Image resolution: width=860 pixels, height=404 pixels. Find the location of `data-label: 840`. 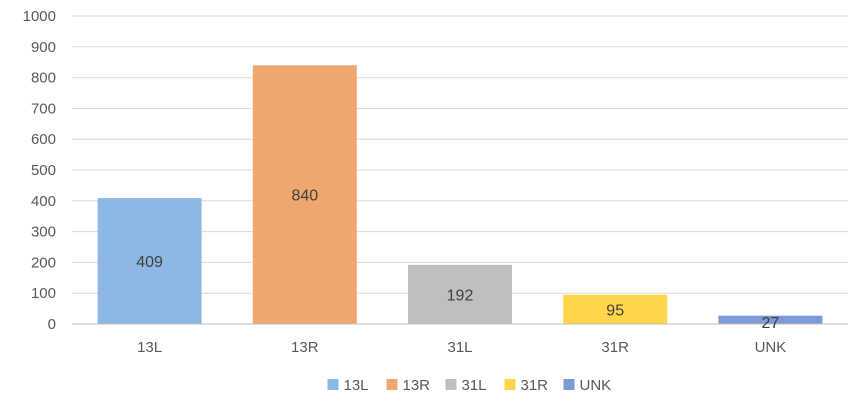

data-label: 840 is located at coordinates (304, 196).